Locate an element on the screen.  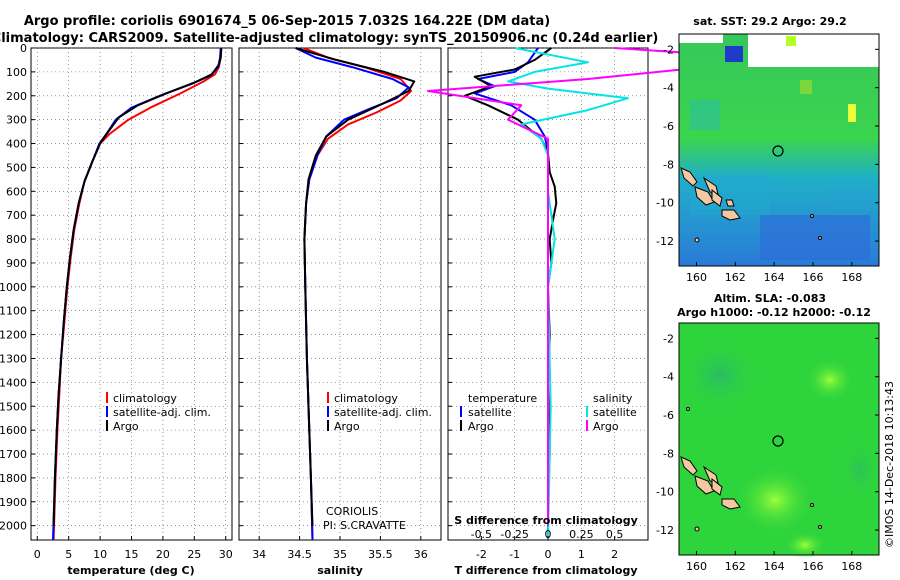
map-xtick-label: 168 is located at coordinates (851, 277).